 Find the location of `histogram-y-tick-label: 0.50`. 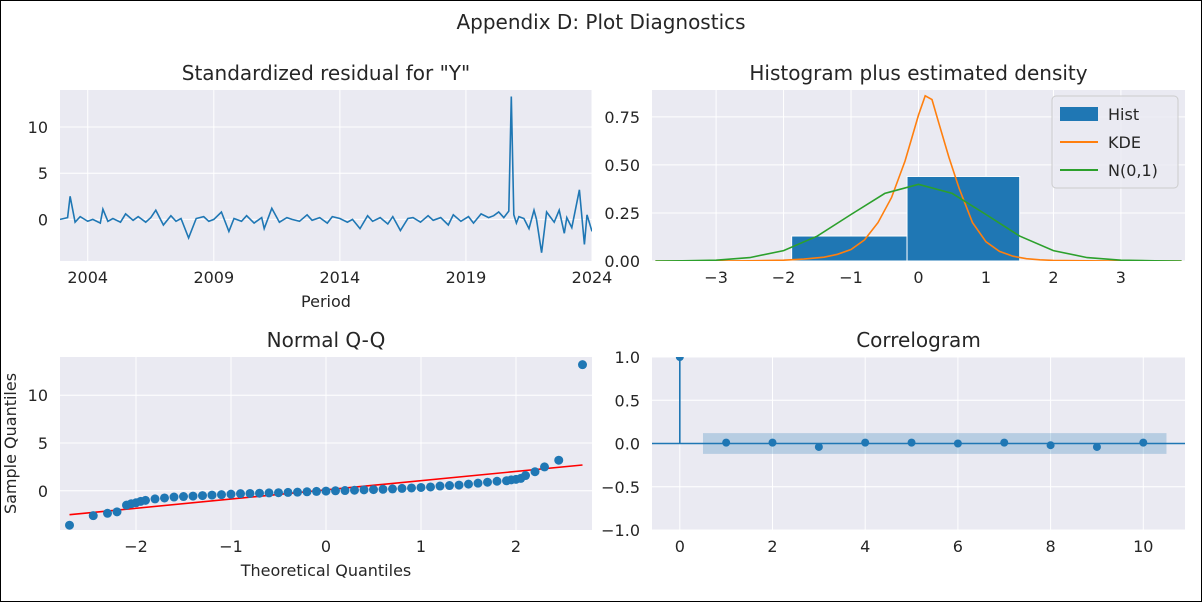

histogram-y-tick-label: 0.50 is located at coordinates (622, 165).